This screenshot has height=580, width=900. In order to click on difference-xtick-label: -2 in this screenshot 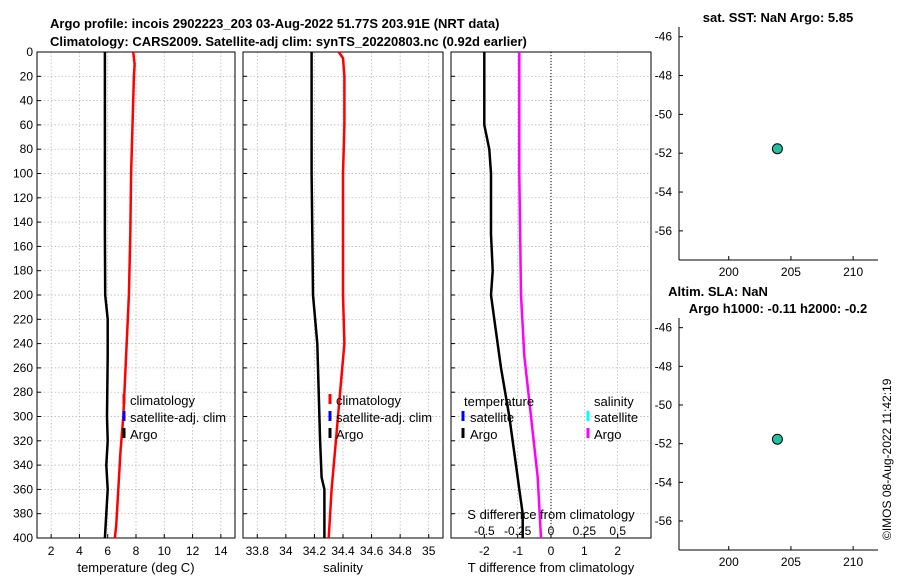, I will do `click(484, 551)`.